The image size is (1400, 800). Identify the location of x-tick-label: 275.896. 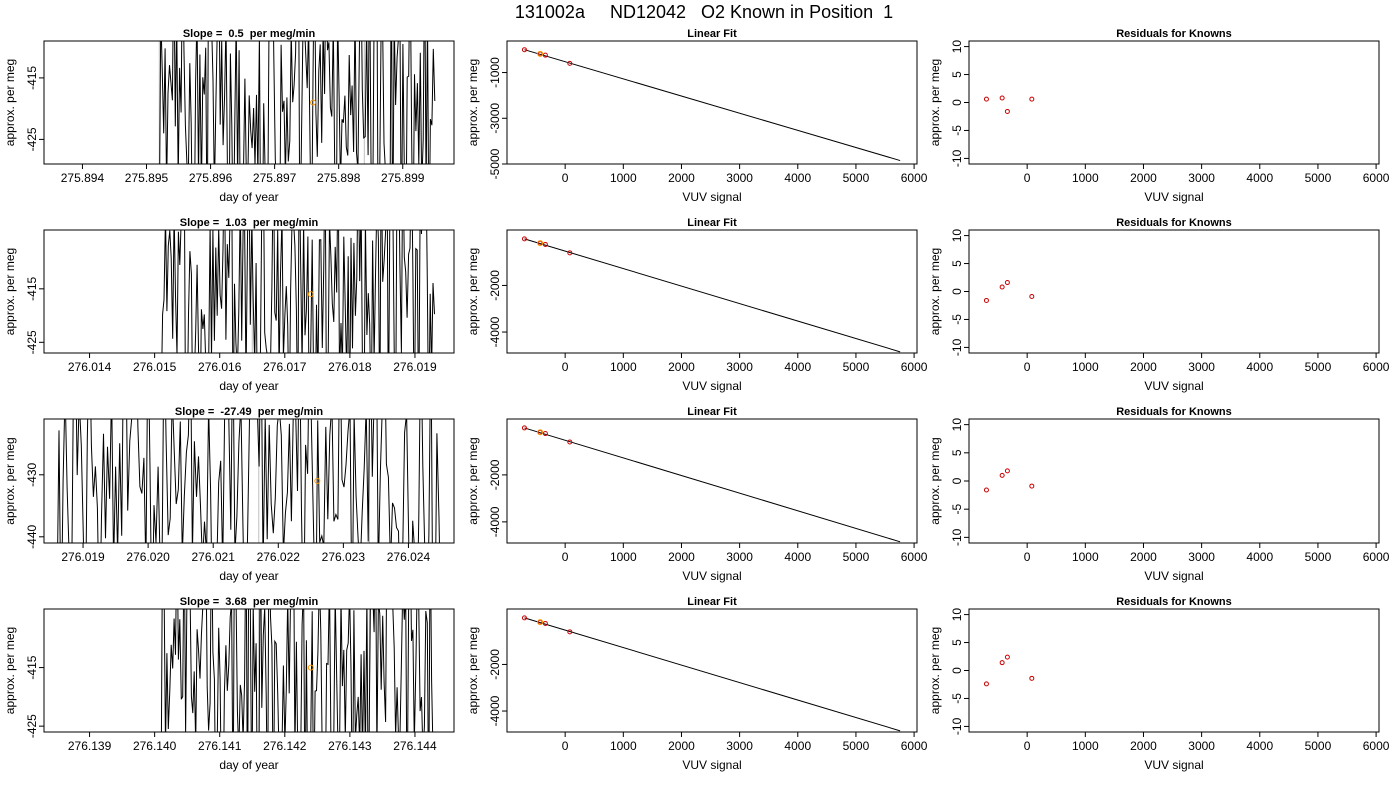
(211, 178).